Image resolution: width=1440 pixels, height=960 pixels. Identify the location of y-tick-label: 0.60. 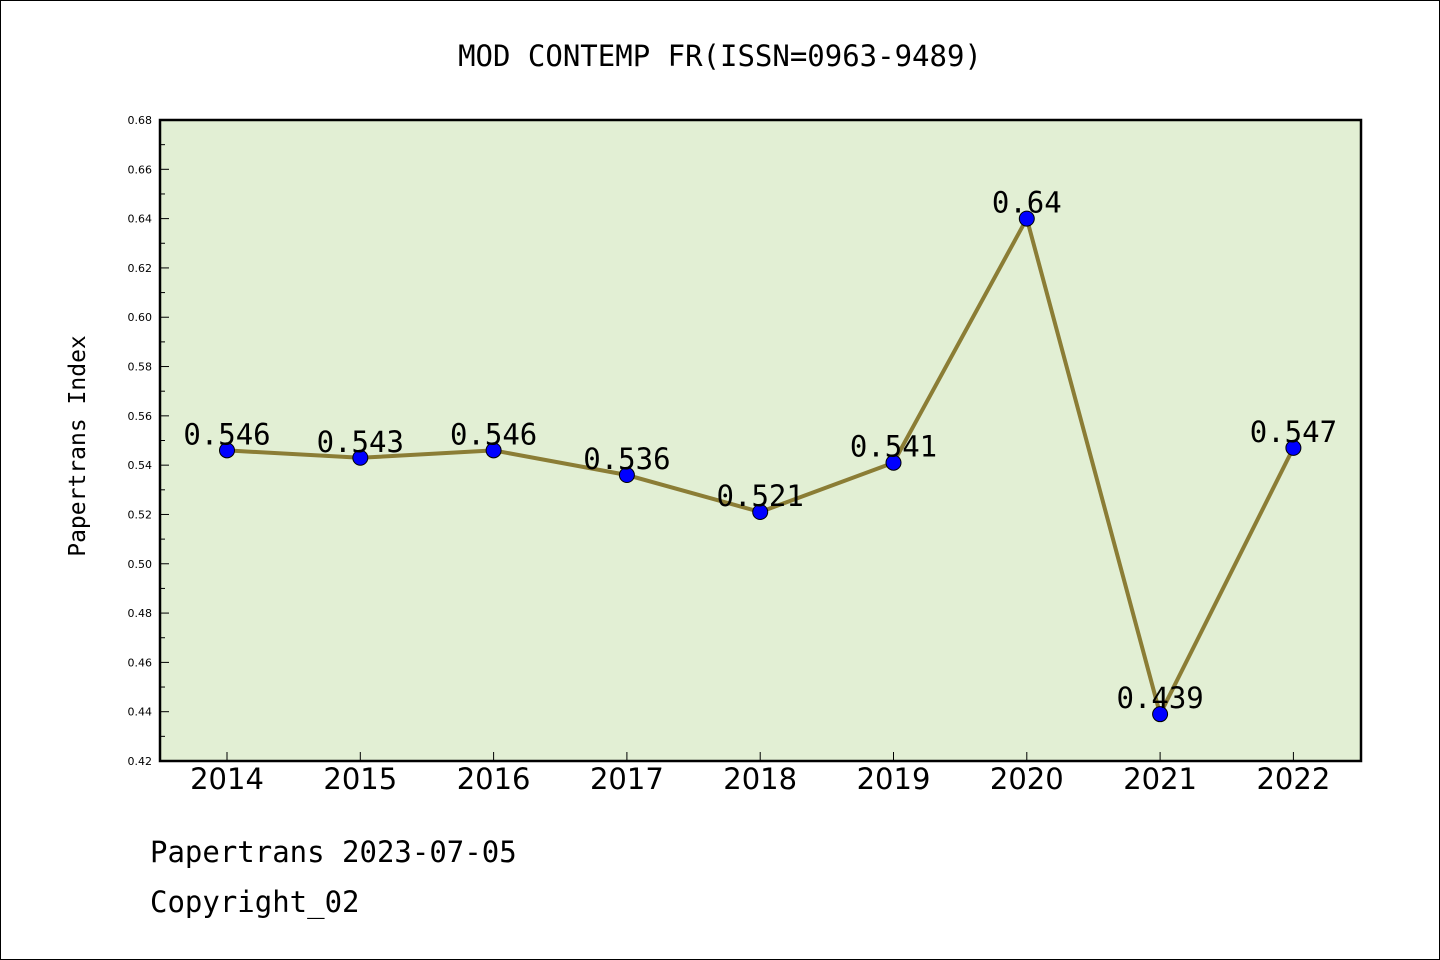
(140, 317).